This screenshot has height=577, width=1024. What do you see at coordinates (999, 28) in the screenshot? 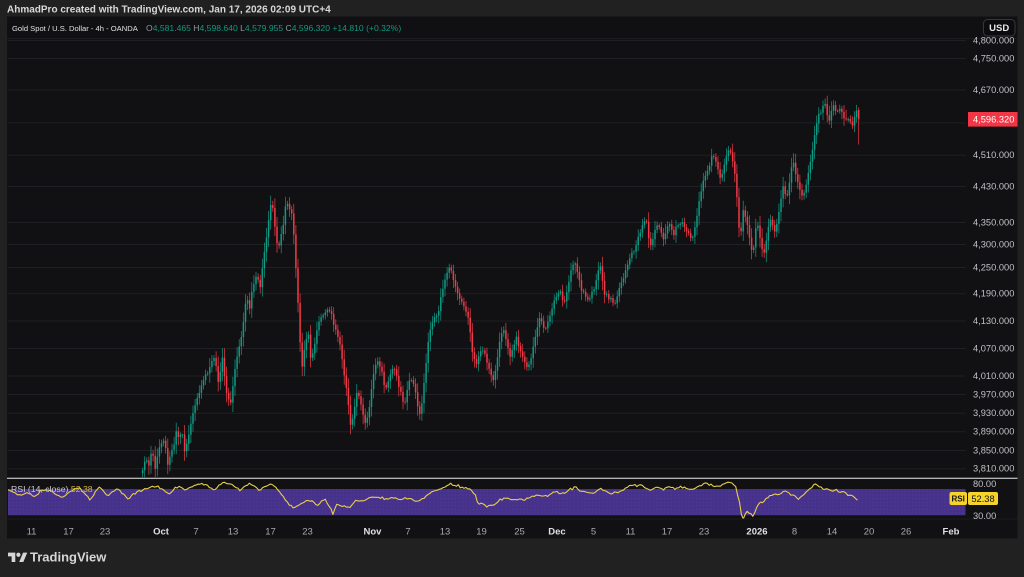
I see `svg-text: USD` at bounding box center [999, 28].